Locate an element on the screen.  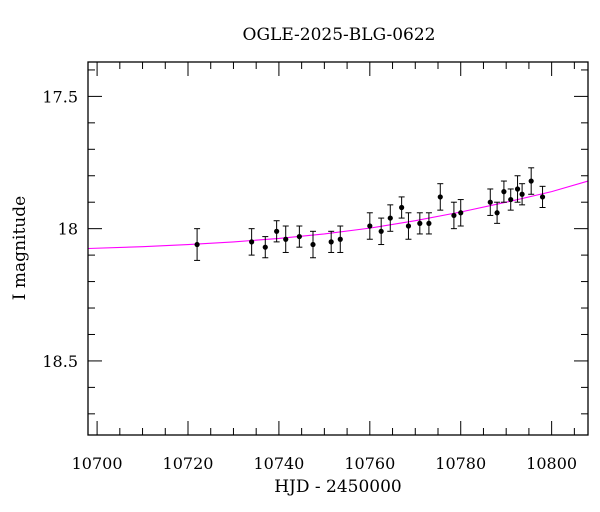
x-tick-label: 10720 is located at coordinates (188, 463).